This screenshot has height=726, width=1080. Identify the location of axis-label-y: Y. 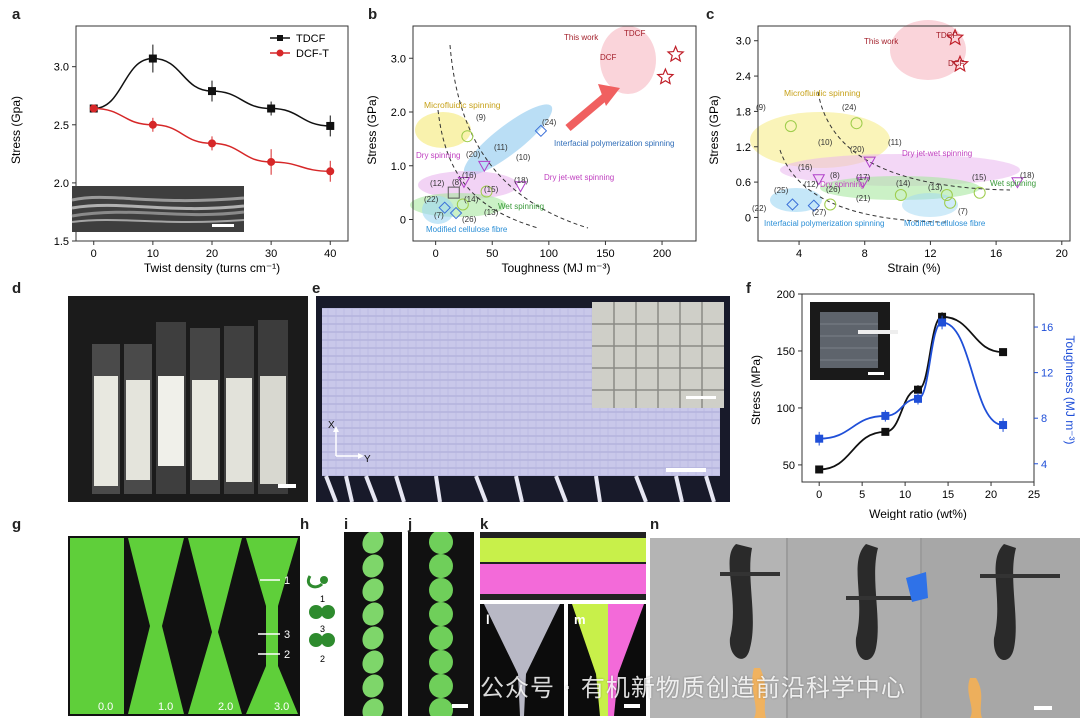
(367, 459).